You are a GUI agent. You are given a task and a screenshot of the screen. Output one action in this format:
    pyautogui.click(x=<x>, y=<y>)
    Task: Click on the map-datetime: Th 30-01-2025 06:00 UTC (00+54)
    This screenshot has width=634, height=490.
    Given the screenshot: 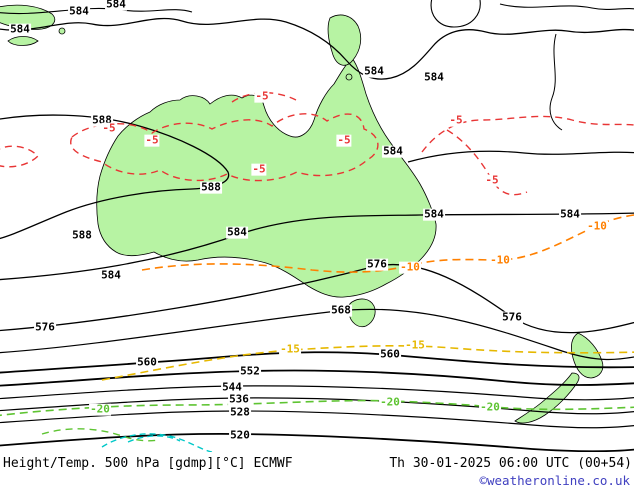 What is the action you would take?
    pyautogui.click(x=510, y=463)
    